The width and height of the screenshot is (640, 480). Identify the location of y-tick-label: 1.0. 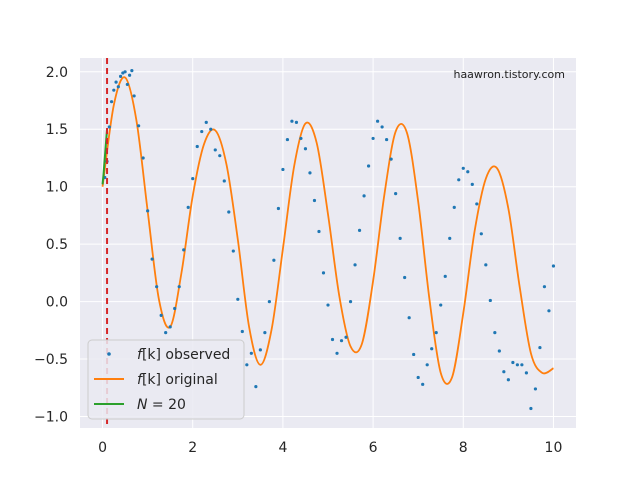
(57, 188).